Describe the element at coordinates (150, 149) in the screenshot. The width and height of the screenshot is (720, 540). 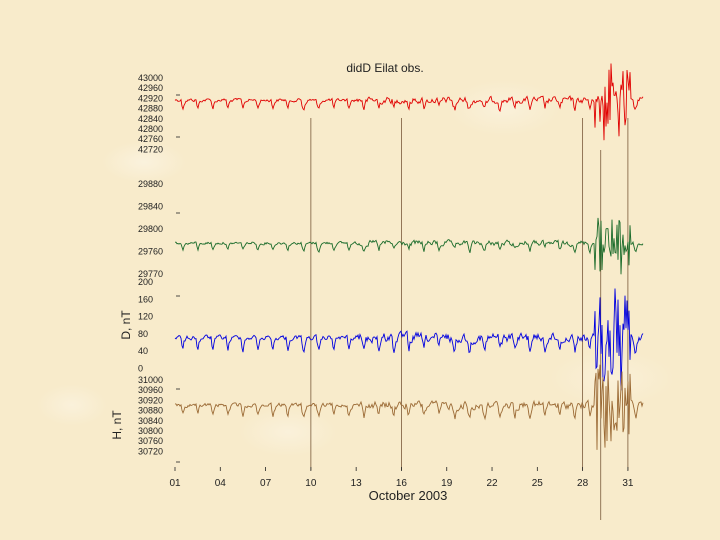
I see `y-tick-label: 42720` at that location.